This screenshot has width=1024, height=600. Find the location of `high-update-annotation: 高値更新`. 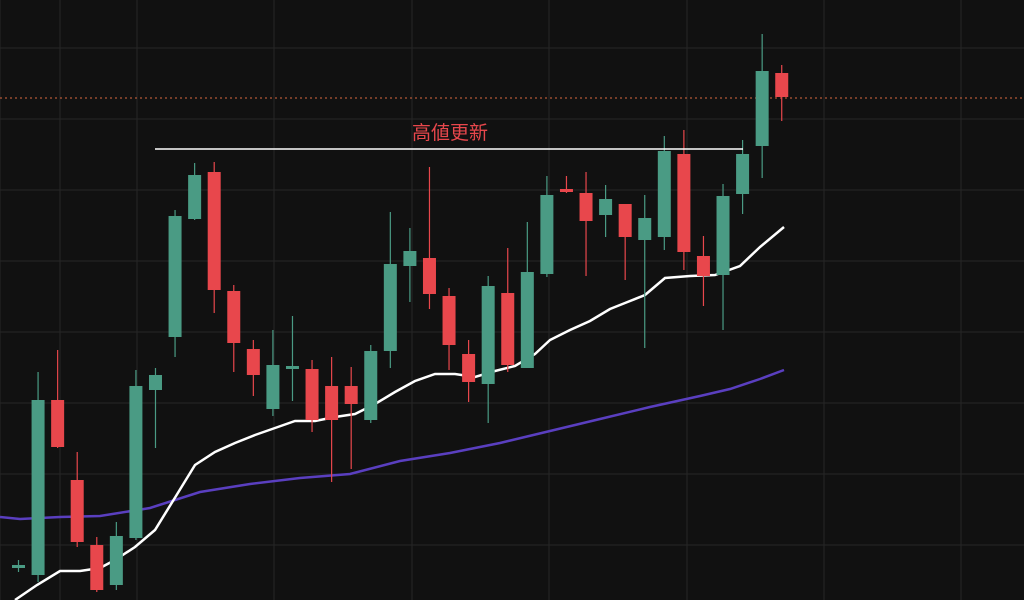

high-update-annotation: 高値更新 is located at coordinates (450, 133).